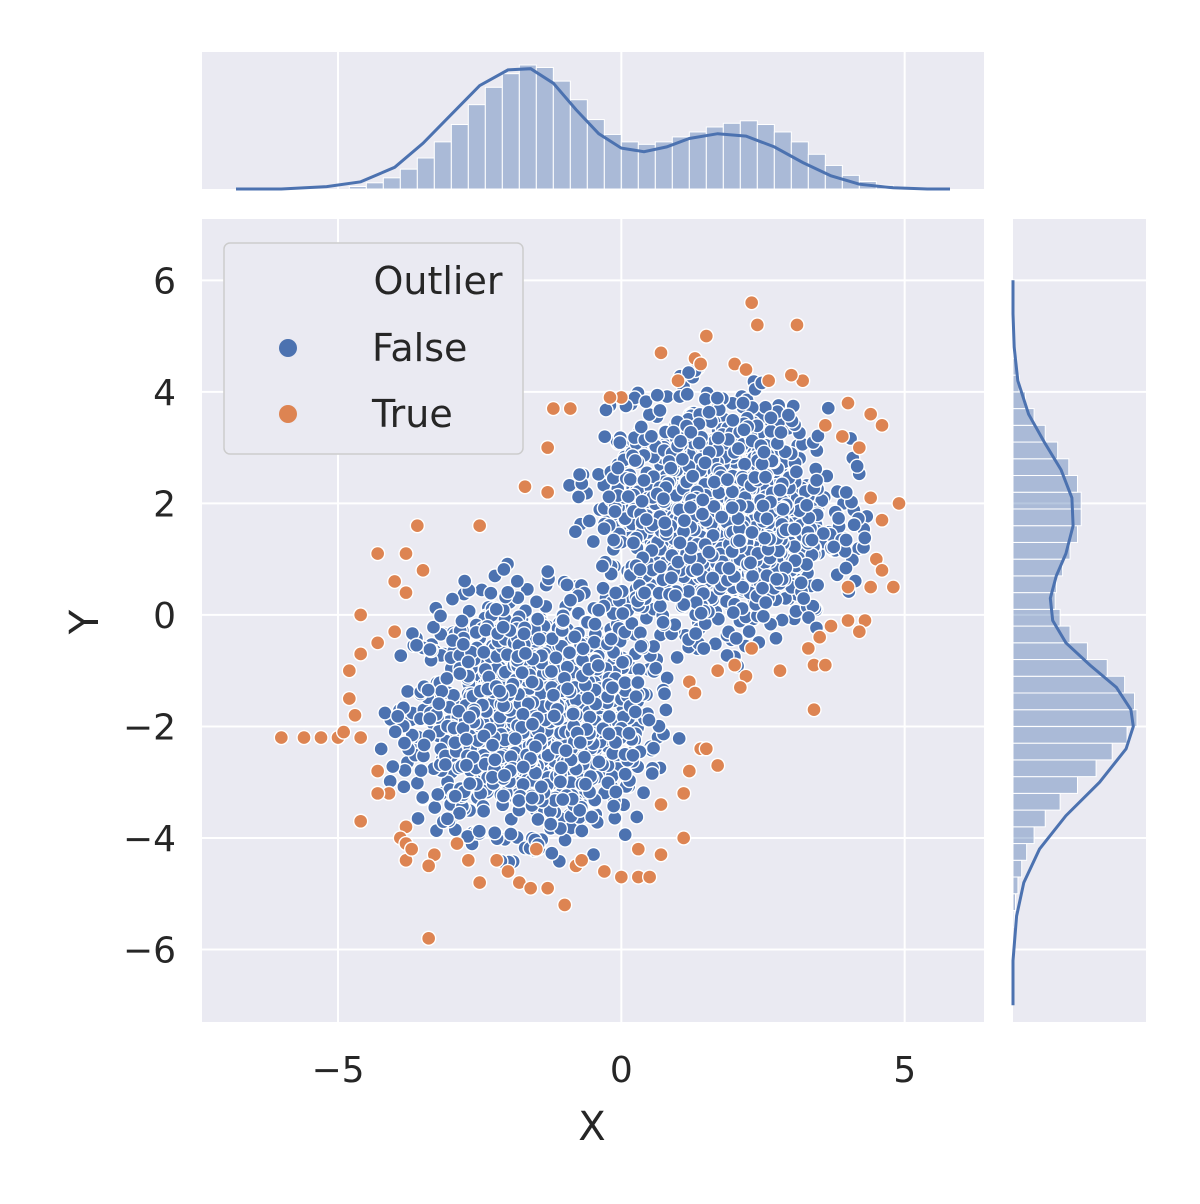 This screenshot has width=1200, height=1204. What do you see at coordinates (149, 839) in the screenshot?
I see `y-tick-label: −4` at bounding box center [149, 839].